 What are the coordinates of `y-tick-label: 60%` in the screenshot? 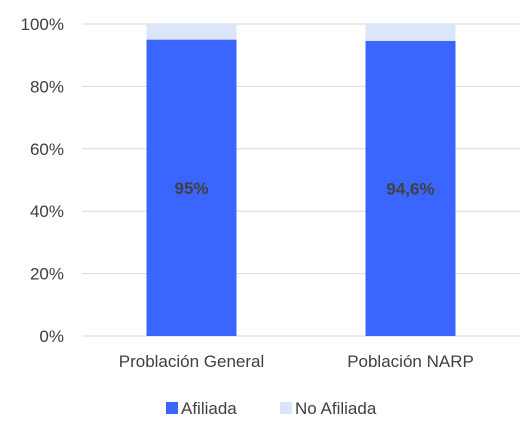 It's located at (47, 149).